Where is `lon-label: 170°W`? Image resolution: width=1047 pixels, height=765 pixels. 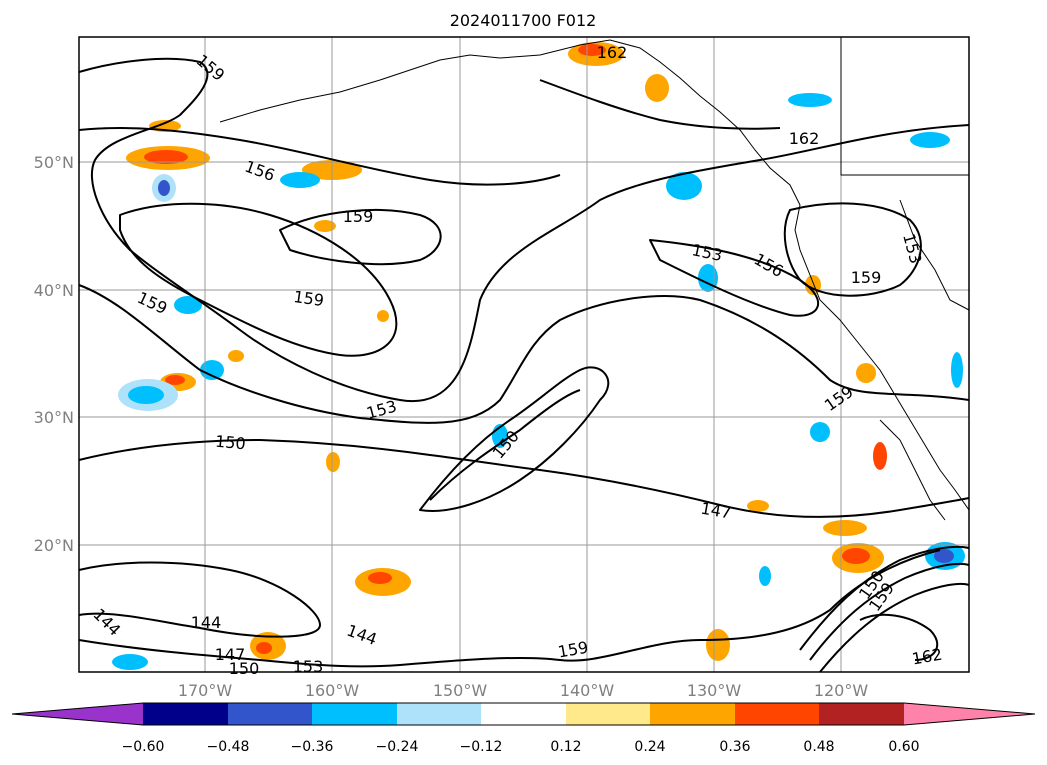
lon-label: 170°W is located at coordinates (205, 690).